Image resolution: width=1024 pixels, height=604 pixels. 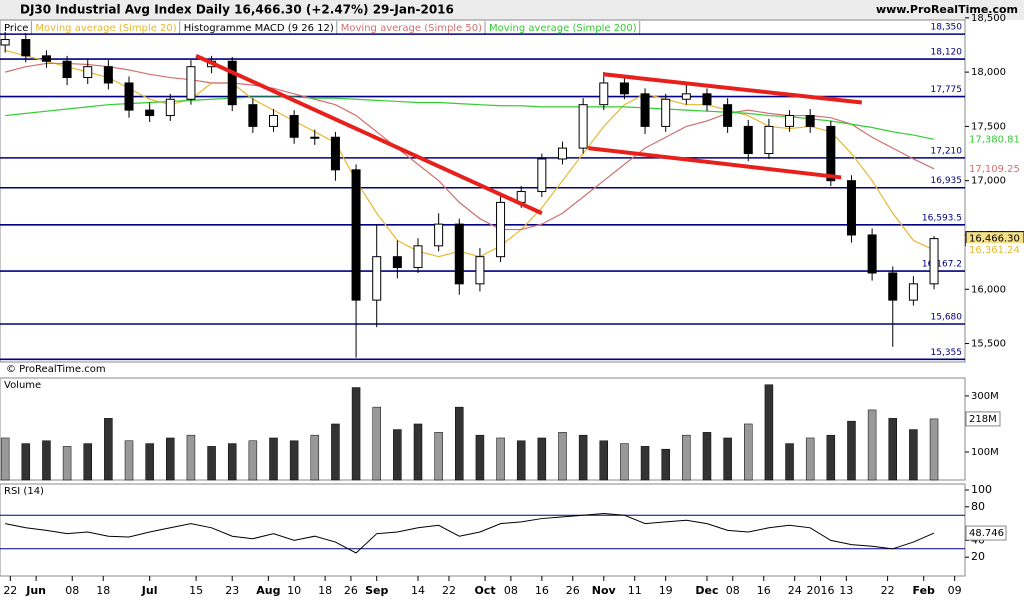 I want to click on y-tick-label: 18,000, so click(x=988, y=72).